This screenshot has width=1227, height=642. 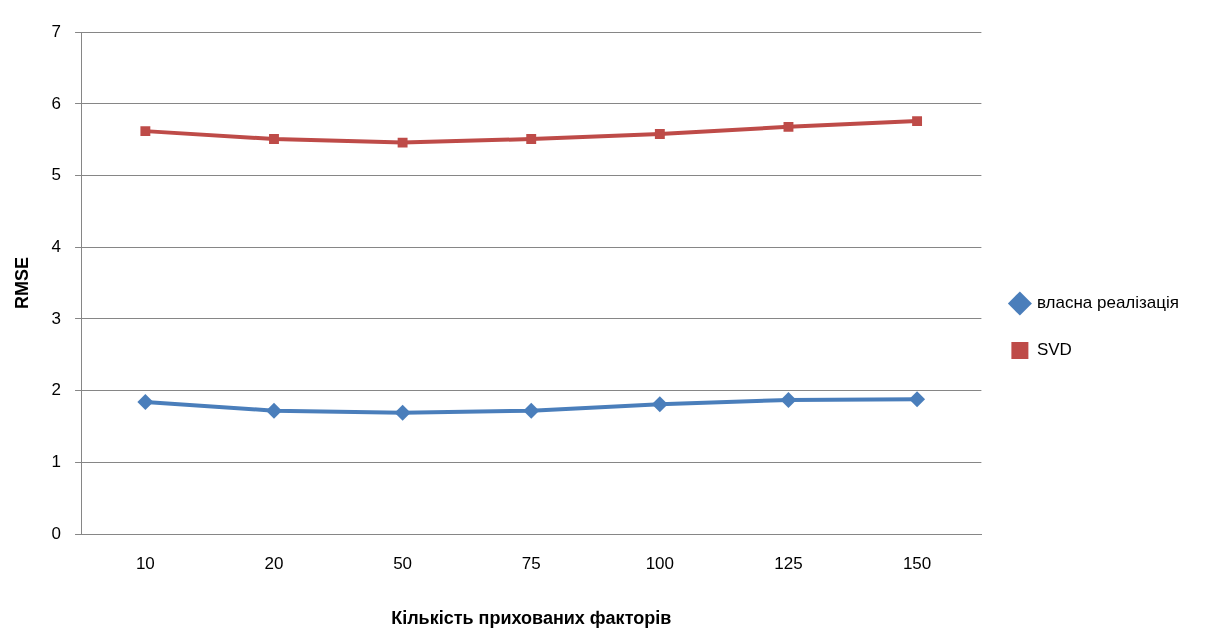 What do you see at coordinates (1107, 303) in the screenshot?
I see `legend-label: власна реалізація` at bounding box center [1107, 303].